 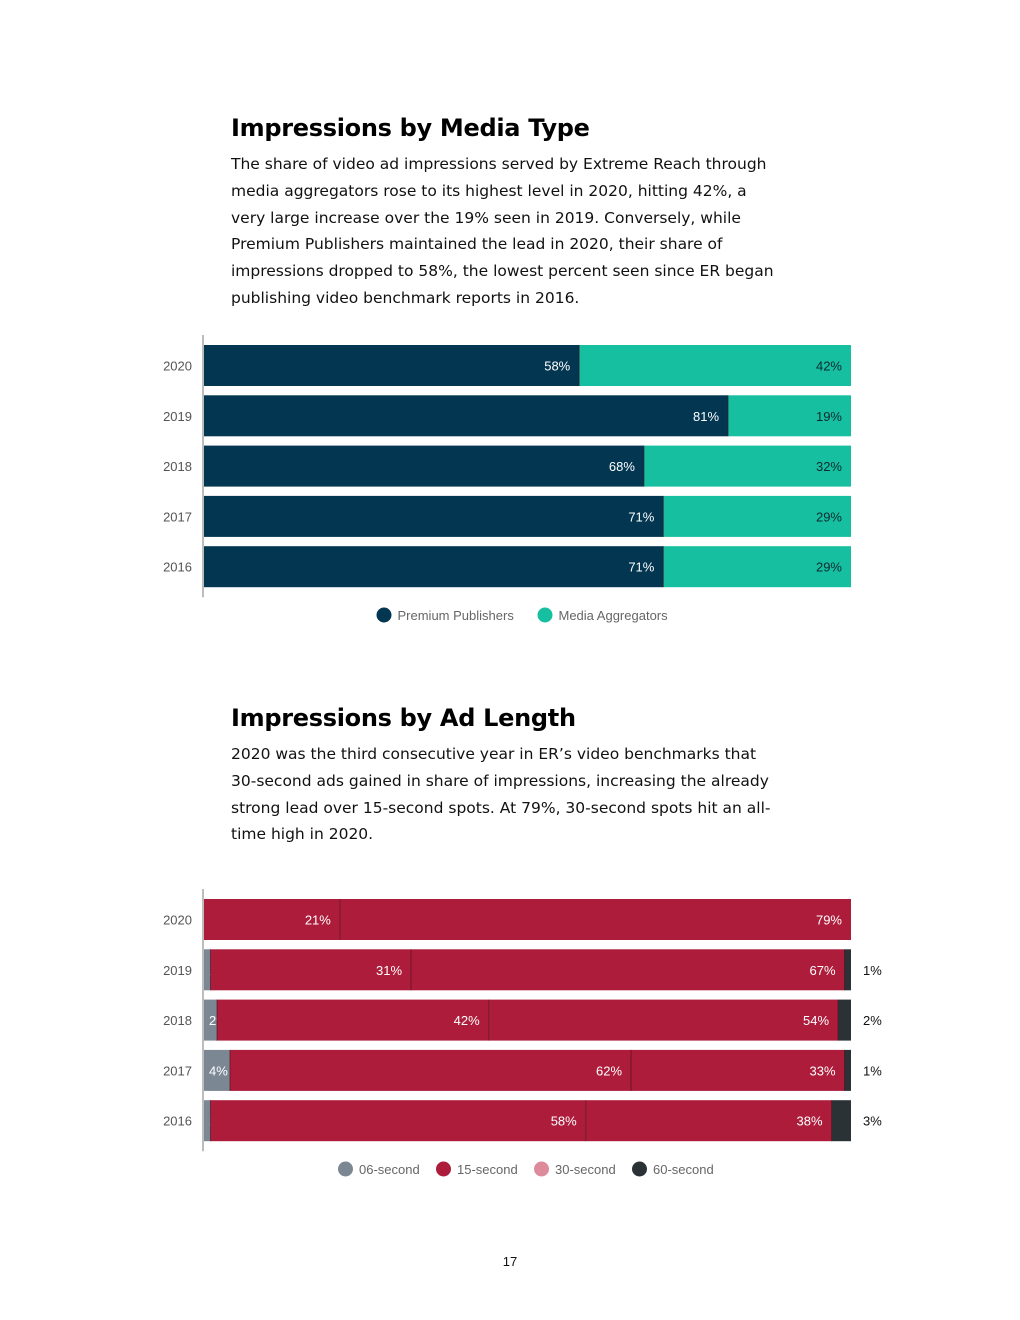 I want to click on bar-30-second-2020, so click(x=595, y=919).